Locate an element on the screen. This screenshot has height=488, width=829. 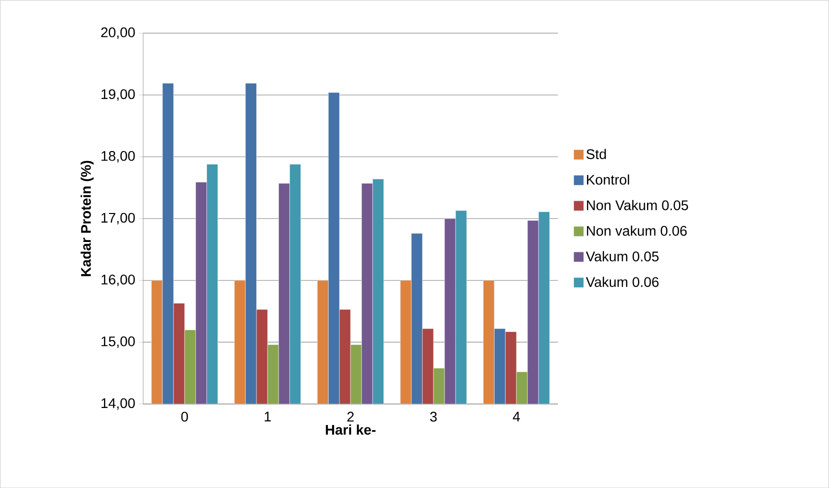
legend-label: Non vakum 0.06 is located at coordinates (636, 231).